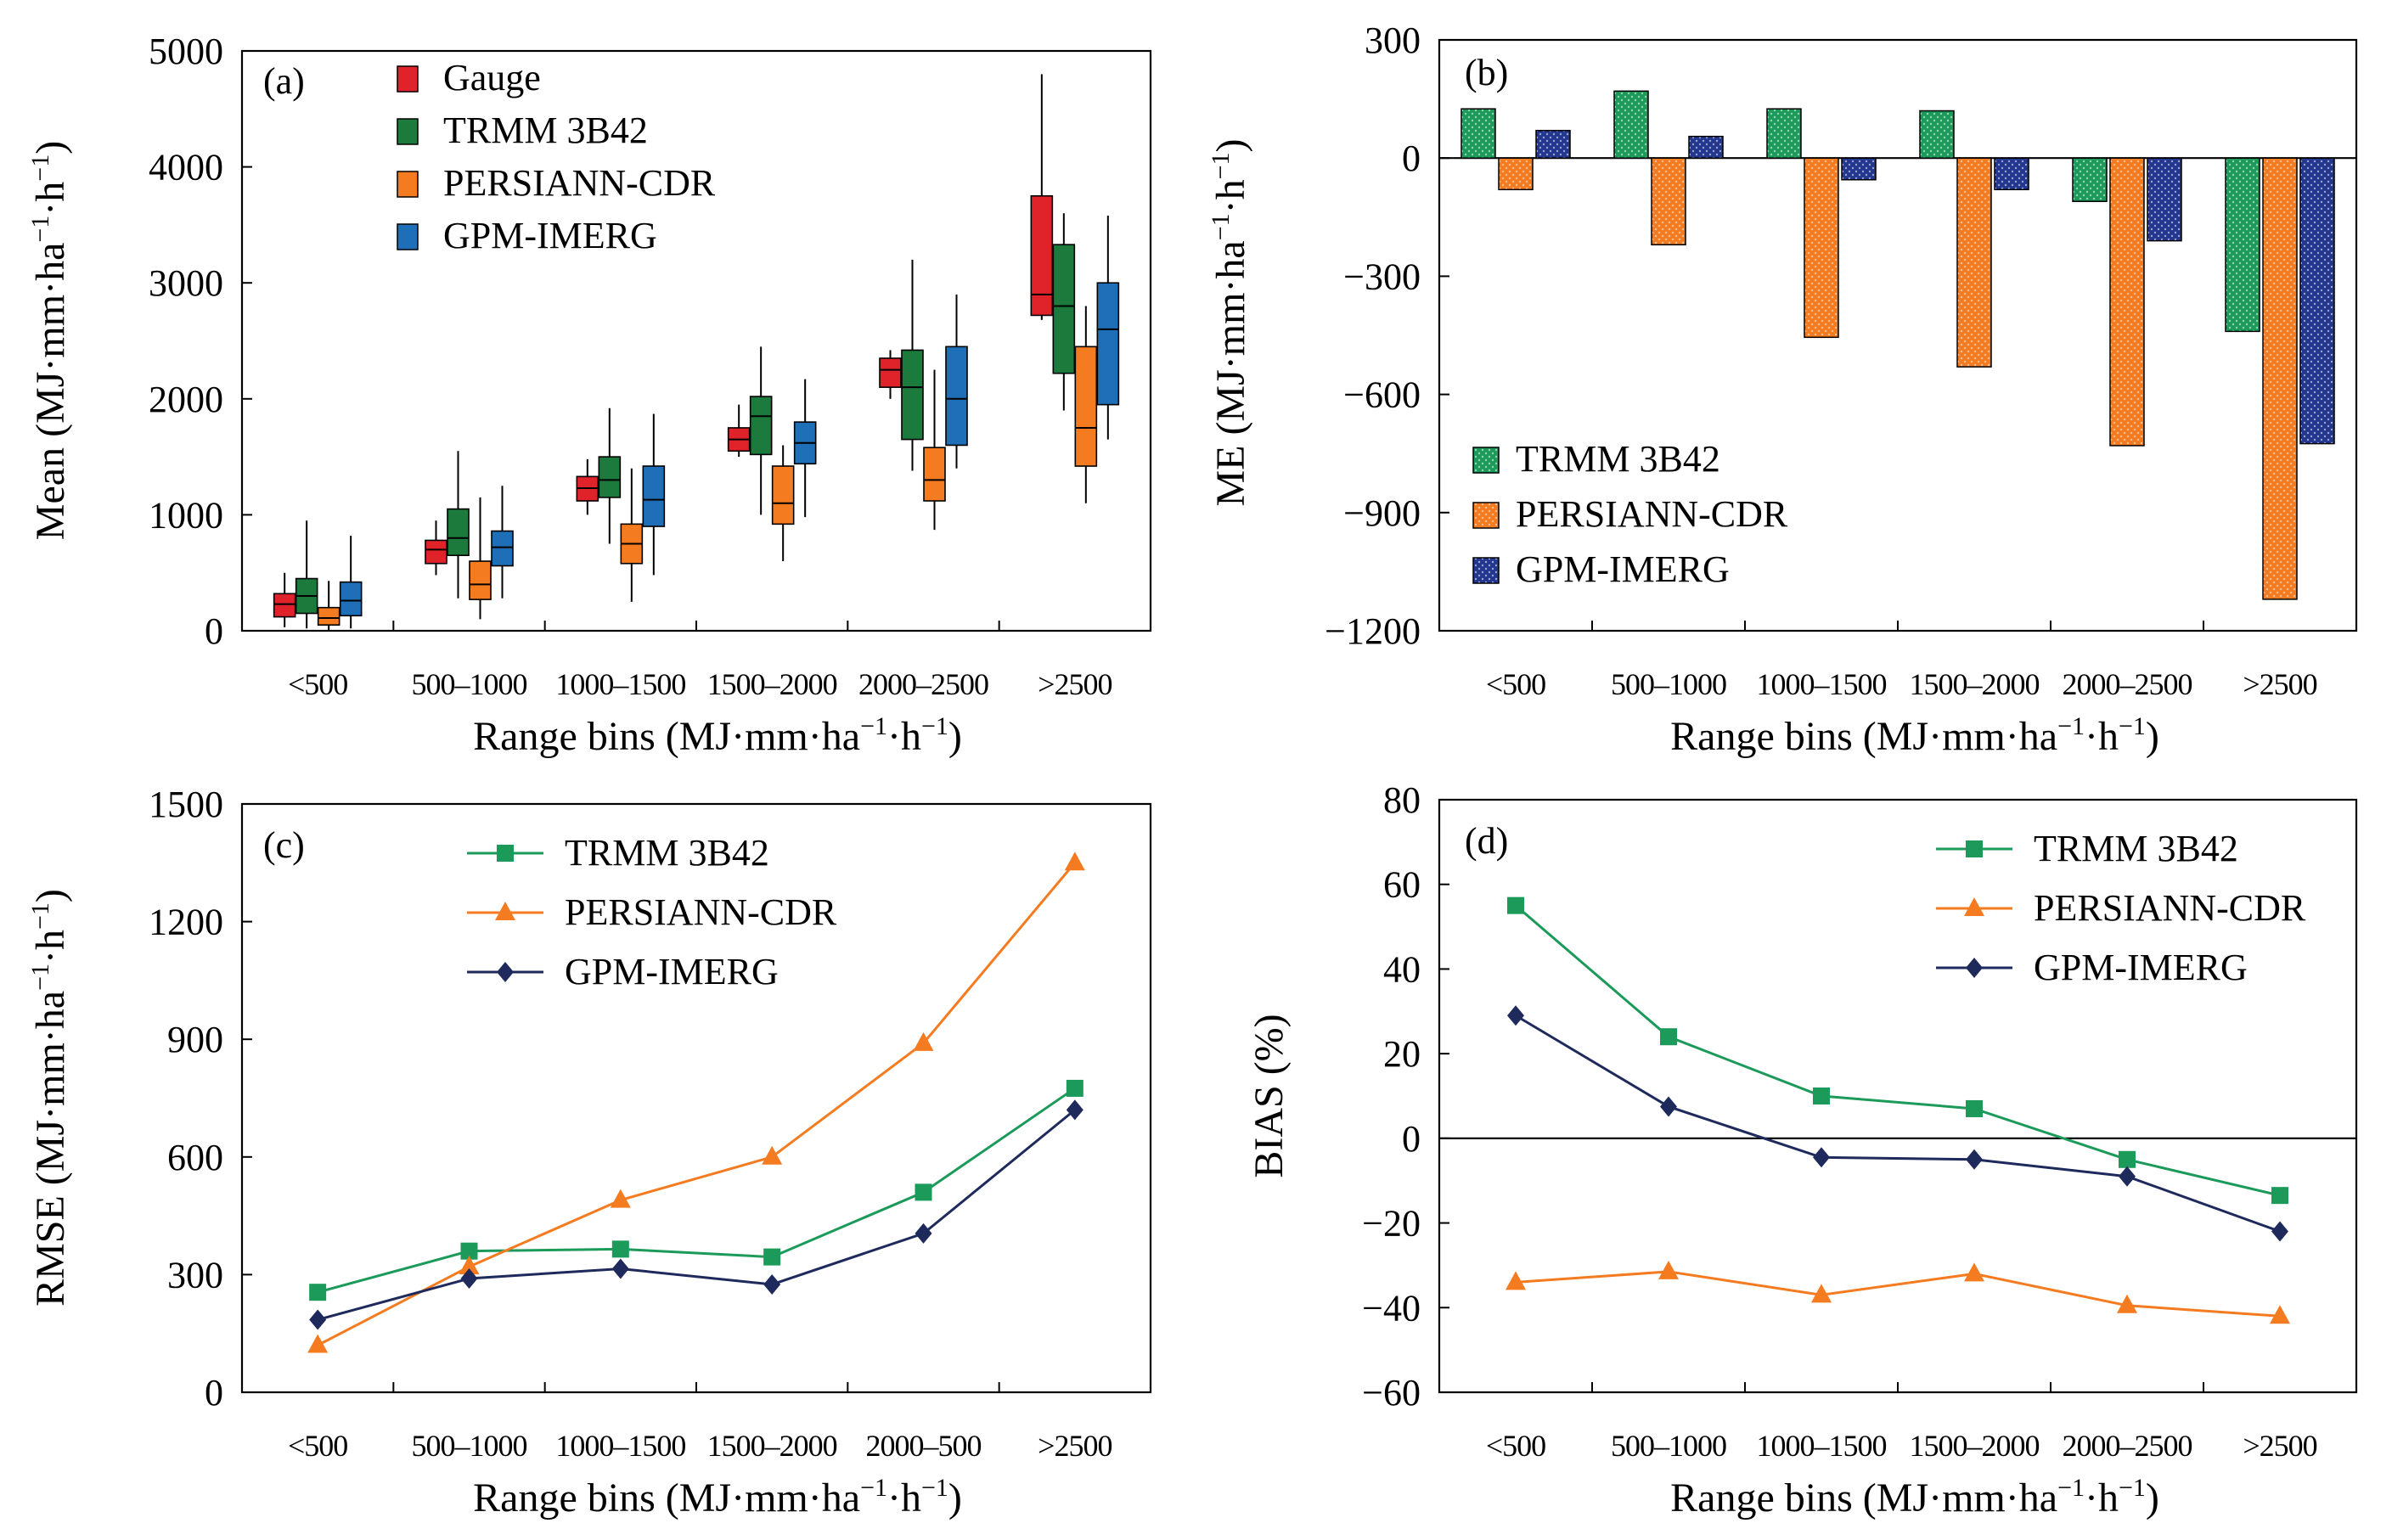  Describe the element at coordinates (186, 804) in the screenshot. I see `y-tick-label: 1500` at that location.